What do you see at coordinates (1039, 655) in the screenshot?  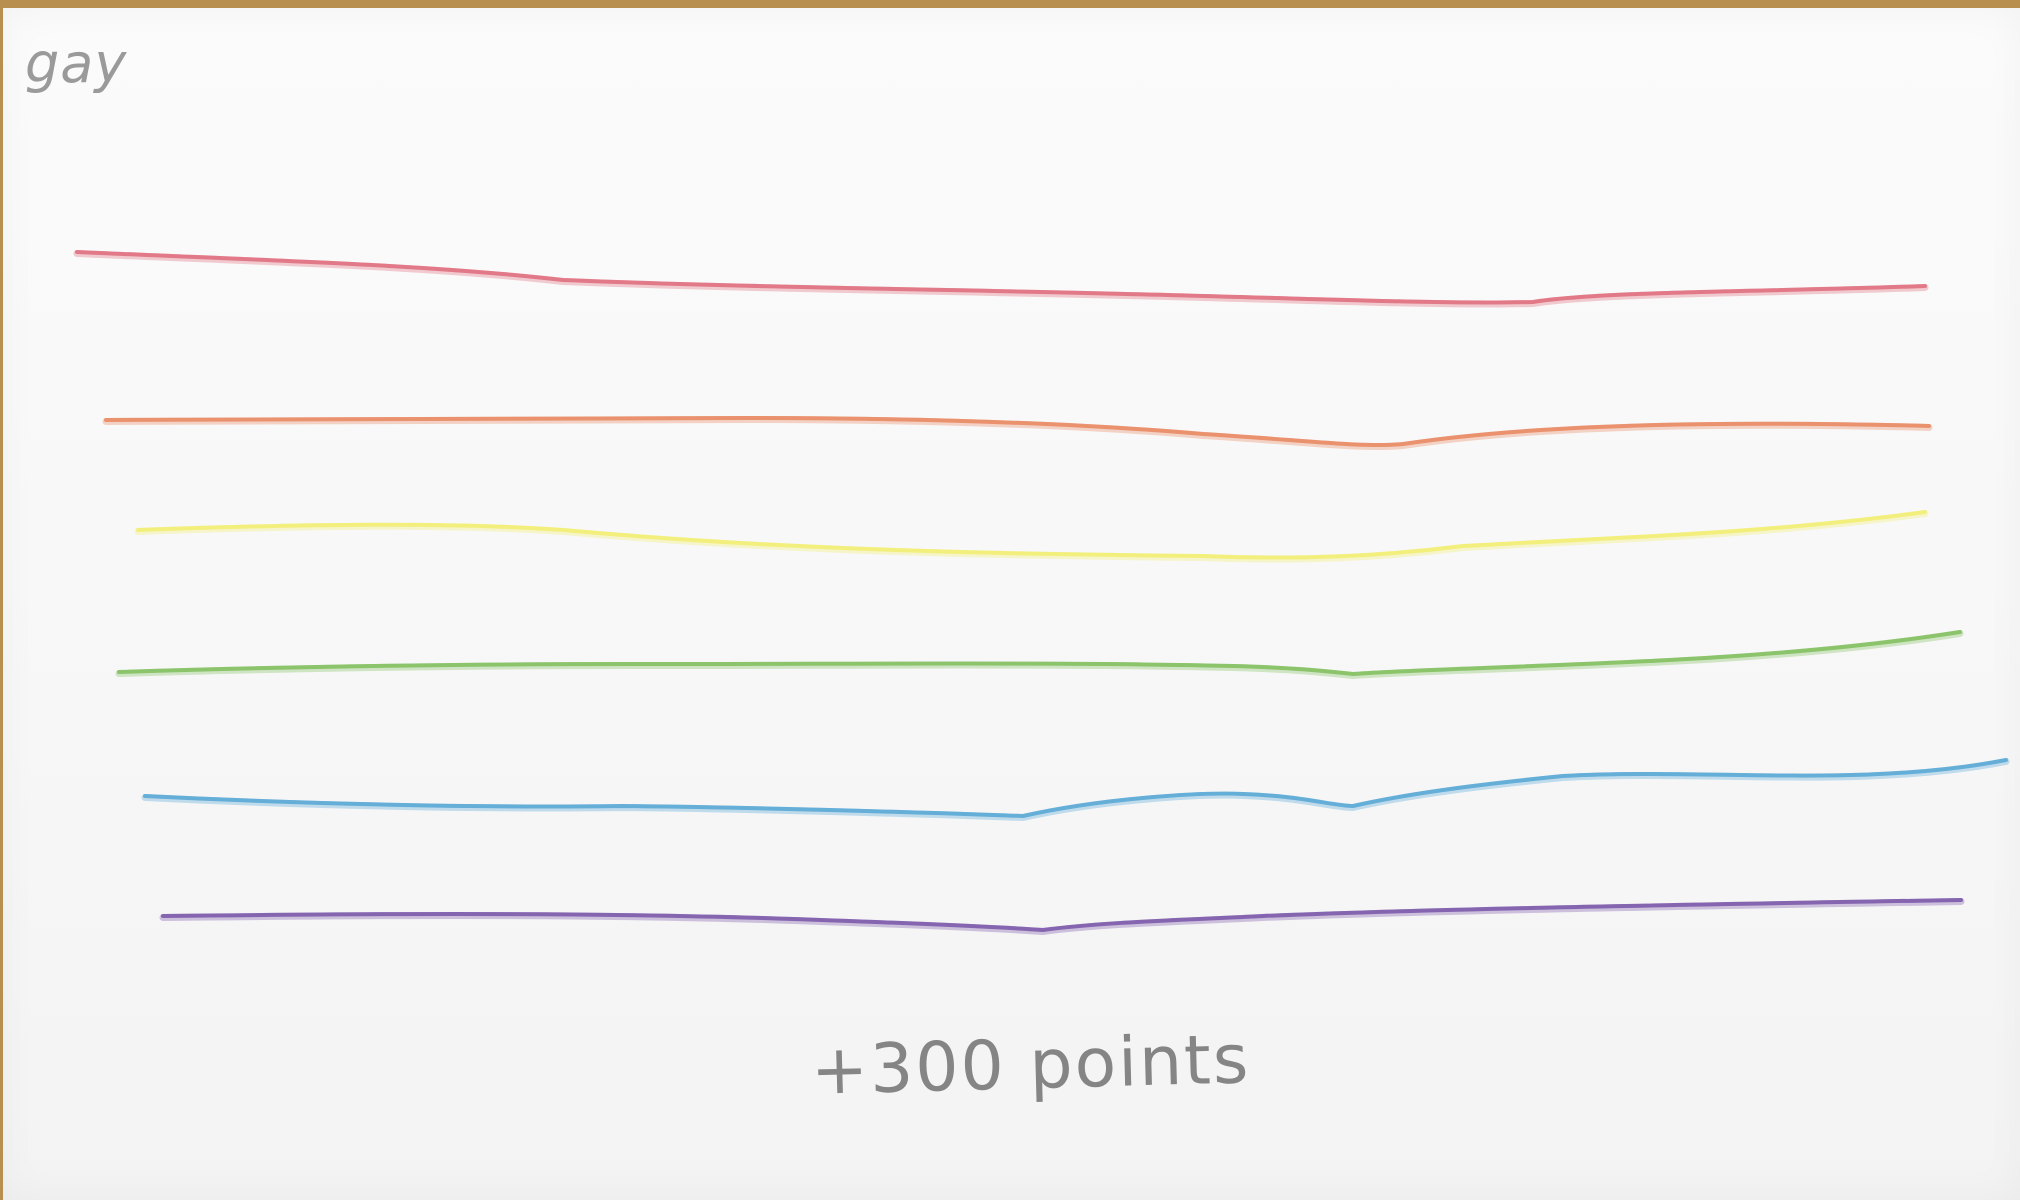 I see `green-stripe` at bounding box center [1039, 655].